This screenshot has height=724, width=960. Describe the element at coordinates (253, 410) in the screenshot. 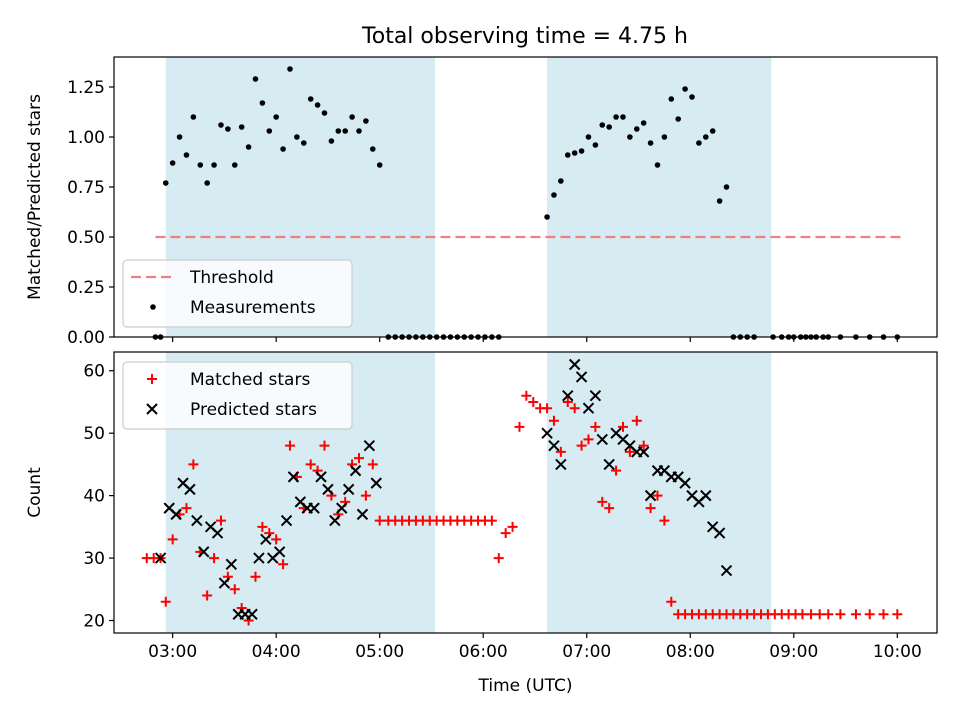

I see `legend-predicted-label: Predicted stars` at that location.